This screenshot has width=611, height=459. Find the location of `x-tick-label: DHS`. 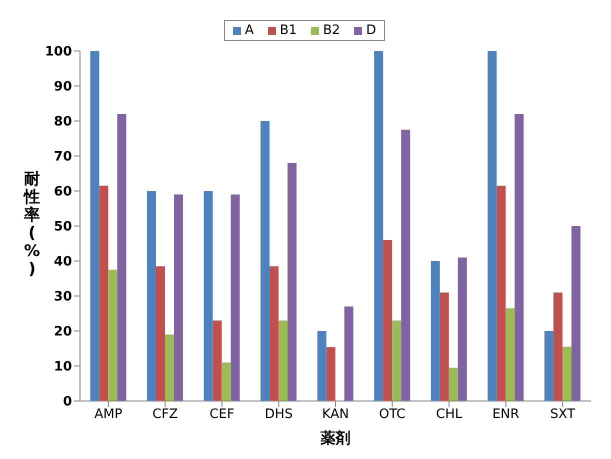

x-tick-label: DHS is located at coordinates (278, 414).